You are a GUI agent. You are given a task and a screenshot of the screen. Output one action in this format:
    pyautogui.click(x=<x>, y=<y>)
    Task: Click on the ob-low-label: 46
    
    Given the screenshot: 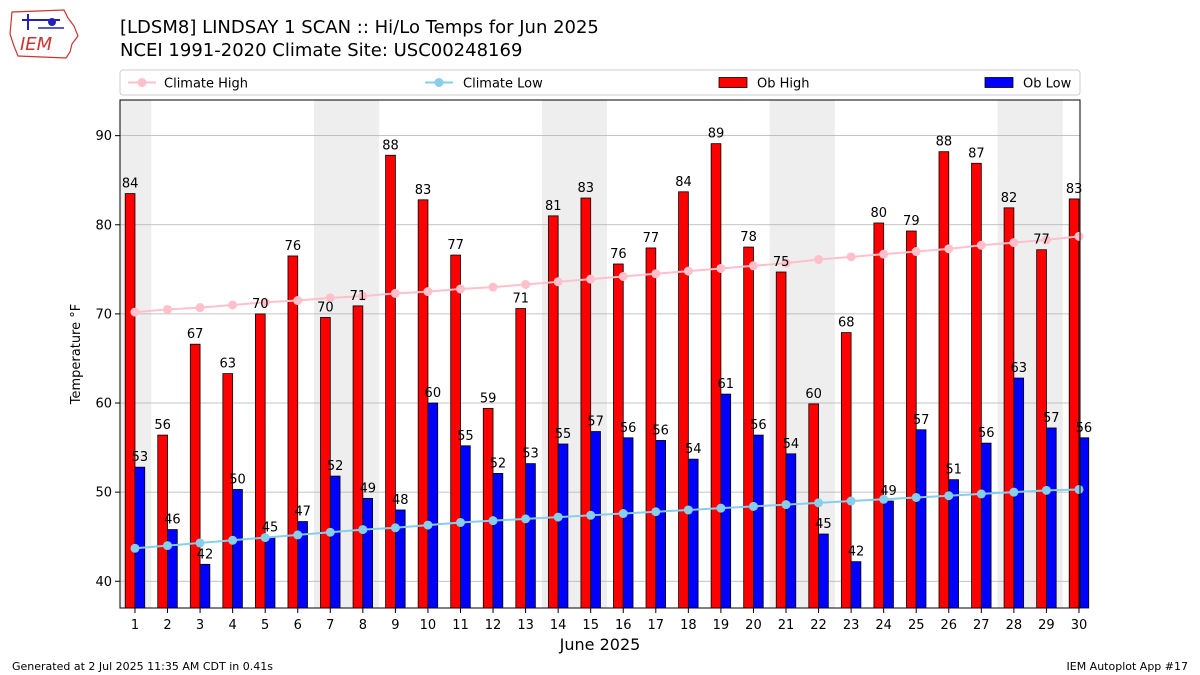 What is the action you would take?
    pyautogui.click(x=172, y=520)
    